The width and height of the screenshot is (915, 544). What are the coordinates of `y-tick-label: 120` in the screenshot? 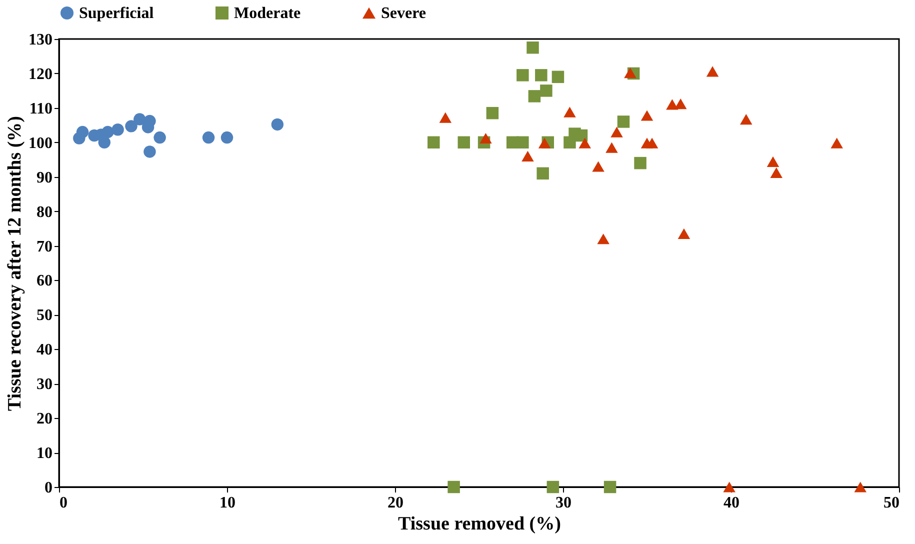 It's located at (40, 74).